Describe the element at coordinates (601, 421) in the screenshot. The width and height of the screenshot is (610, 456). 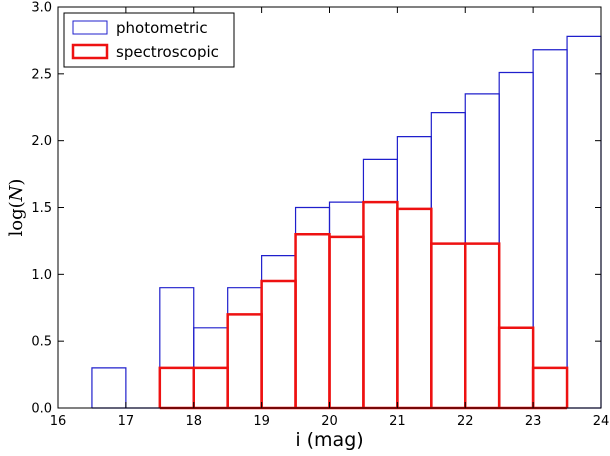
I see `x-tick-label: 24` at that location.